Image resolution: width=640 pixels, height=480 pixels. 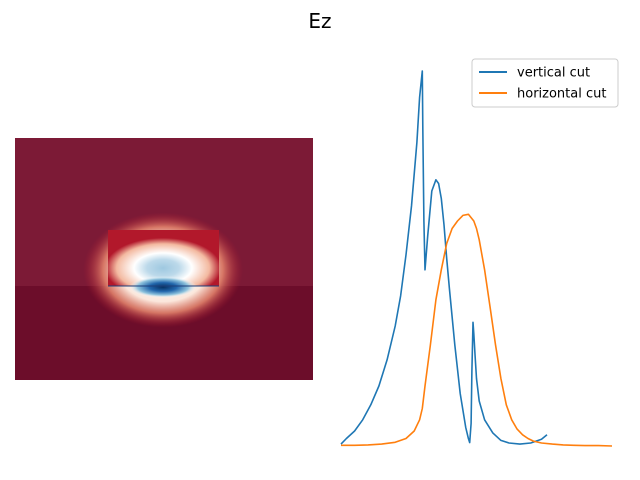 What do you see at coordinates (319, 21) in the screenshot?
I see `figure-title: Ez` at bounding box center [319, 21].